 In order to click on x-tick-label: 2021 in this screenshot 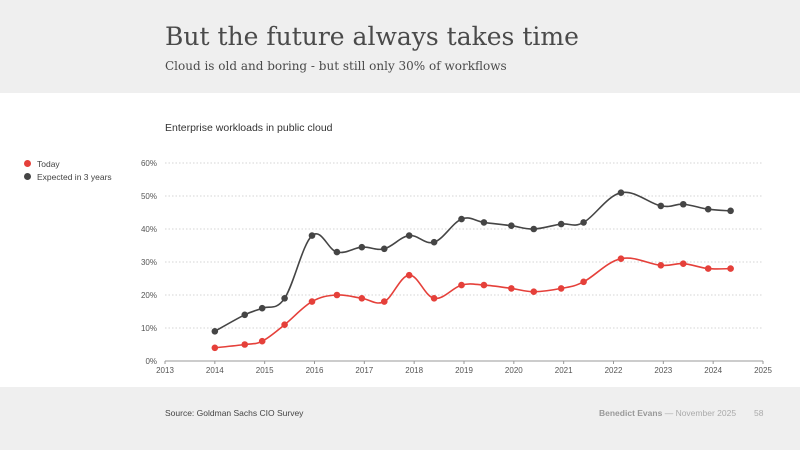, I will do `click(564, 370)`.